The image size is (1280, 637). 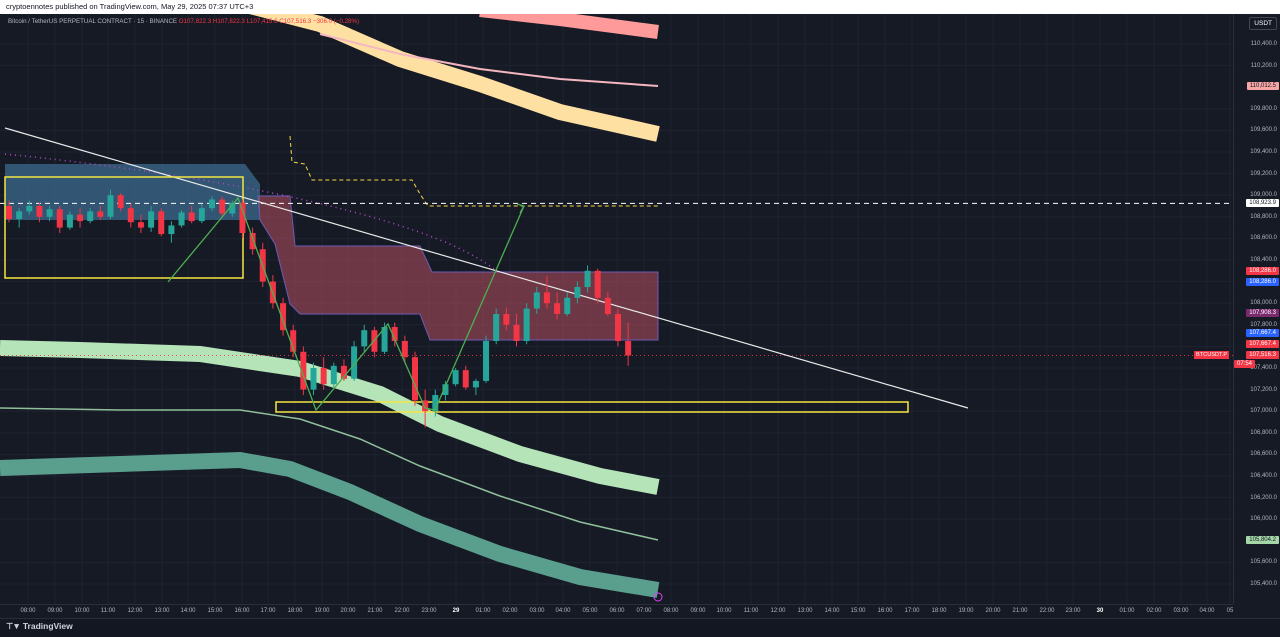 What do you see at coordinates (590, 611) in the screenshot?
I see `time-tick: 05:00` at bounding box center [590, 611].